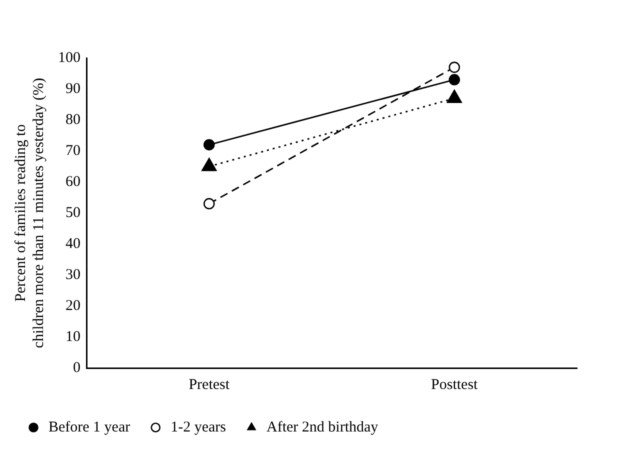  Describe the element at coordinates (73, 182) in the screenshot. I see `y-tick-label: 60` at that location.